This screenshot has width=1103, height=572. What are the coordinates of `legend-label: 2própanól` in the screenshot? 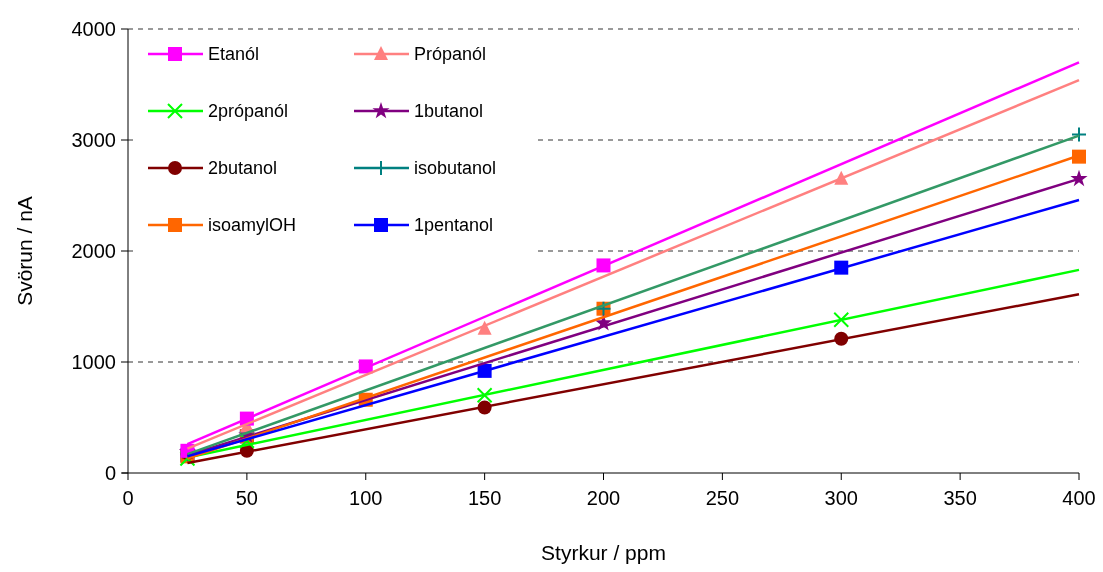 It's located at (248, 111).